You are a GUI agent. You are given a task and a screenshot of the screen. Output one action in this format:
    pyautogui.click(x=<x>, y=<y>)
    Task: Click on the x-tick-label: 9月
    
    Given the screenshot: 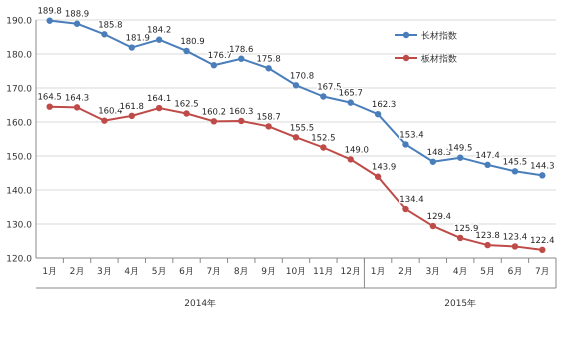 What is the action you would take?
    pyautogui.click(x=268, y=272)
    